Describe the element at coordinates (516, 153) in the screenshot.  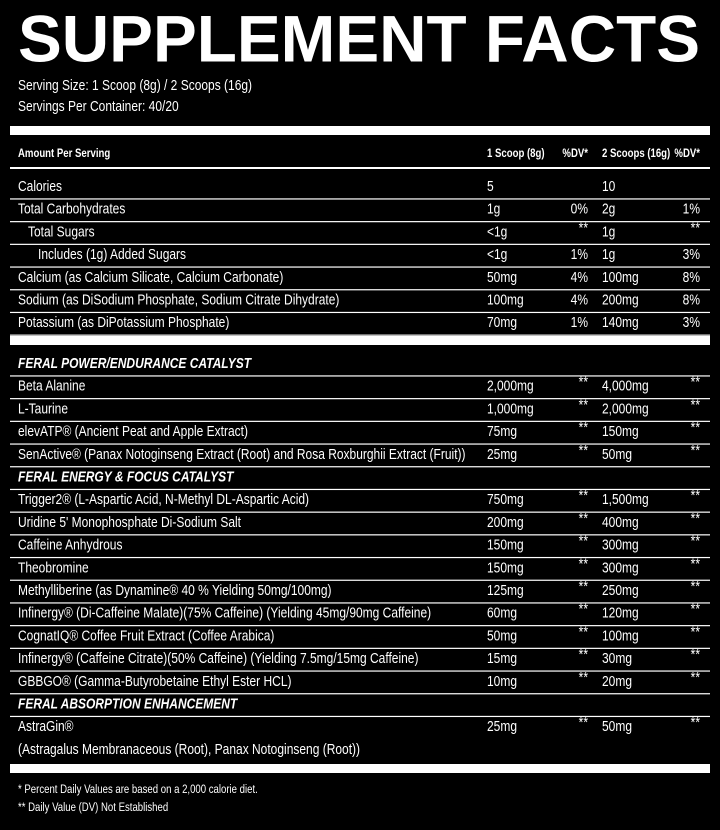
I see `column-header: 1 Scoop (8g)` at that location.